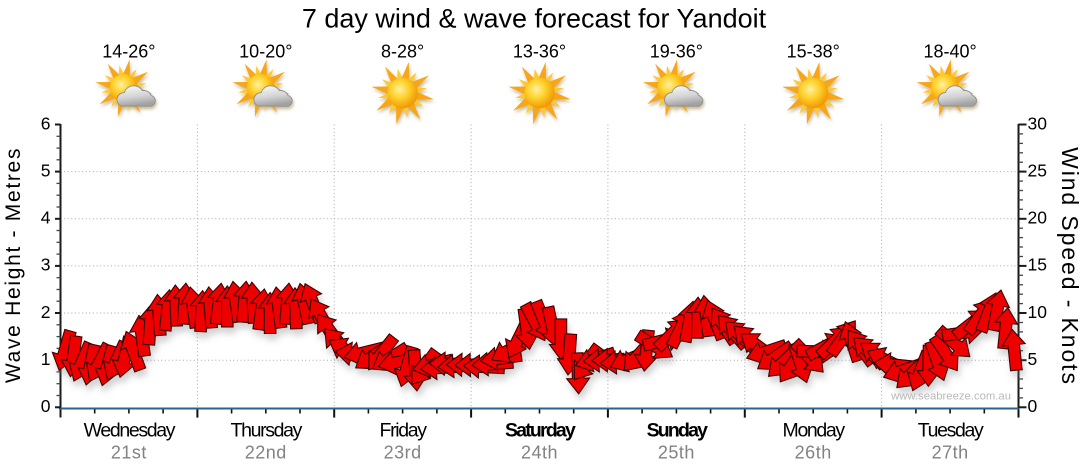  What do you see at coordinates (950, 397) in the screenshot?
I see `svg-text: www.seabreeze.com.au` at bounding box center [950, 397].